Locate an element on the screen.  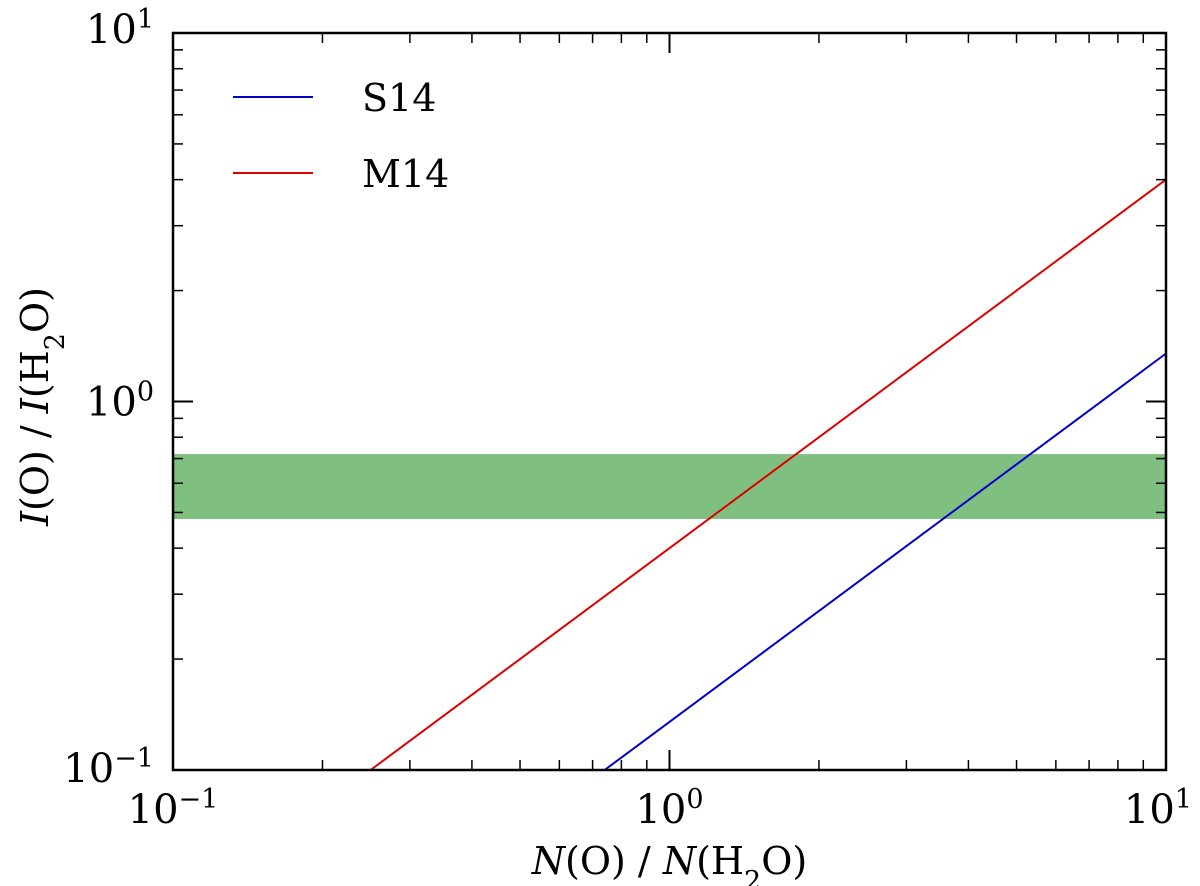
band-layer is located at coordinates (669, 486).